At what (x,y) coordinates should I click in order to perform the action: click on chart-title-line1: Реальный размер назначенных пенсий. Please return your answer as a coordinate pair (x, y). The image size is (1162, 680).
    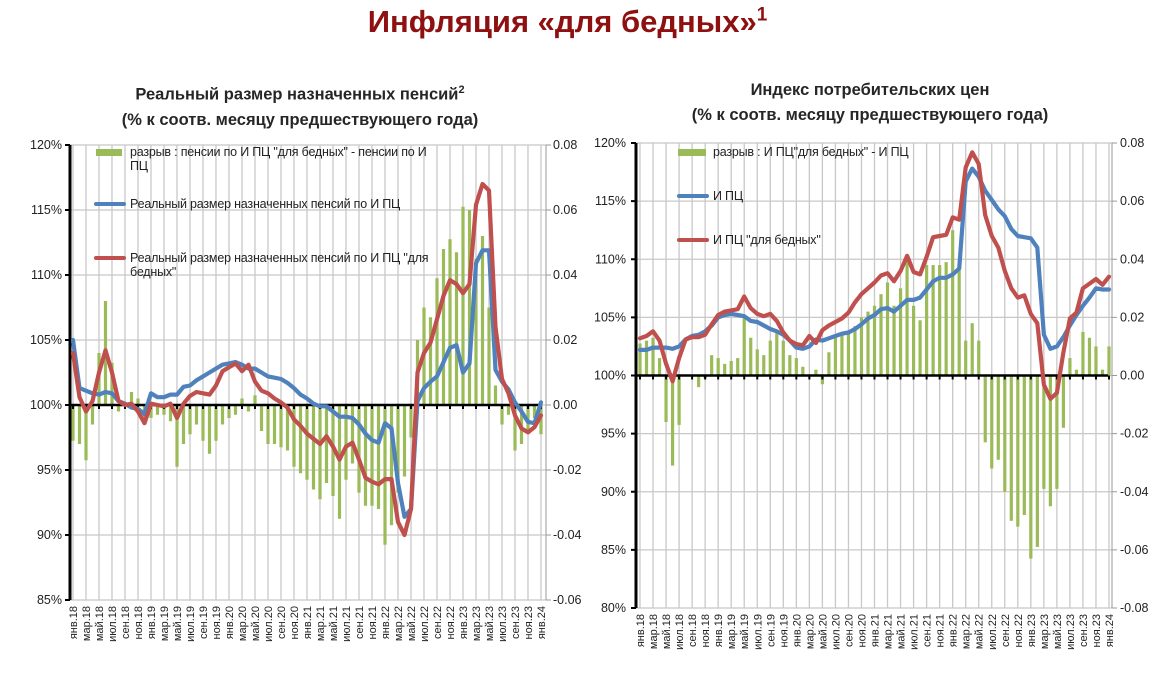
    Looking at the image, I should click on (297, 94).